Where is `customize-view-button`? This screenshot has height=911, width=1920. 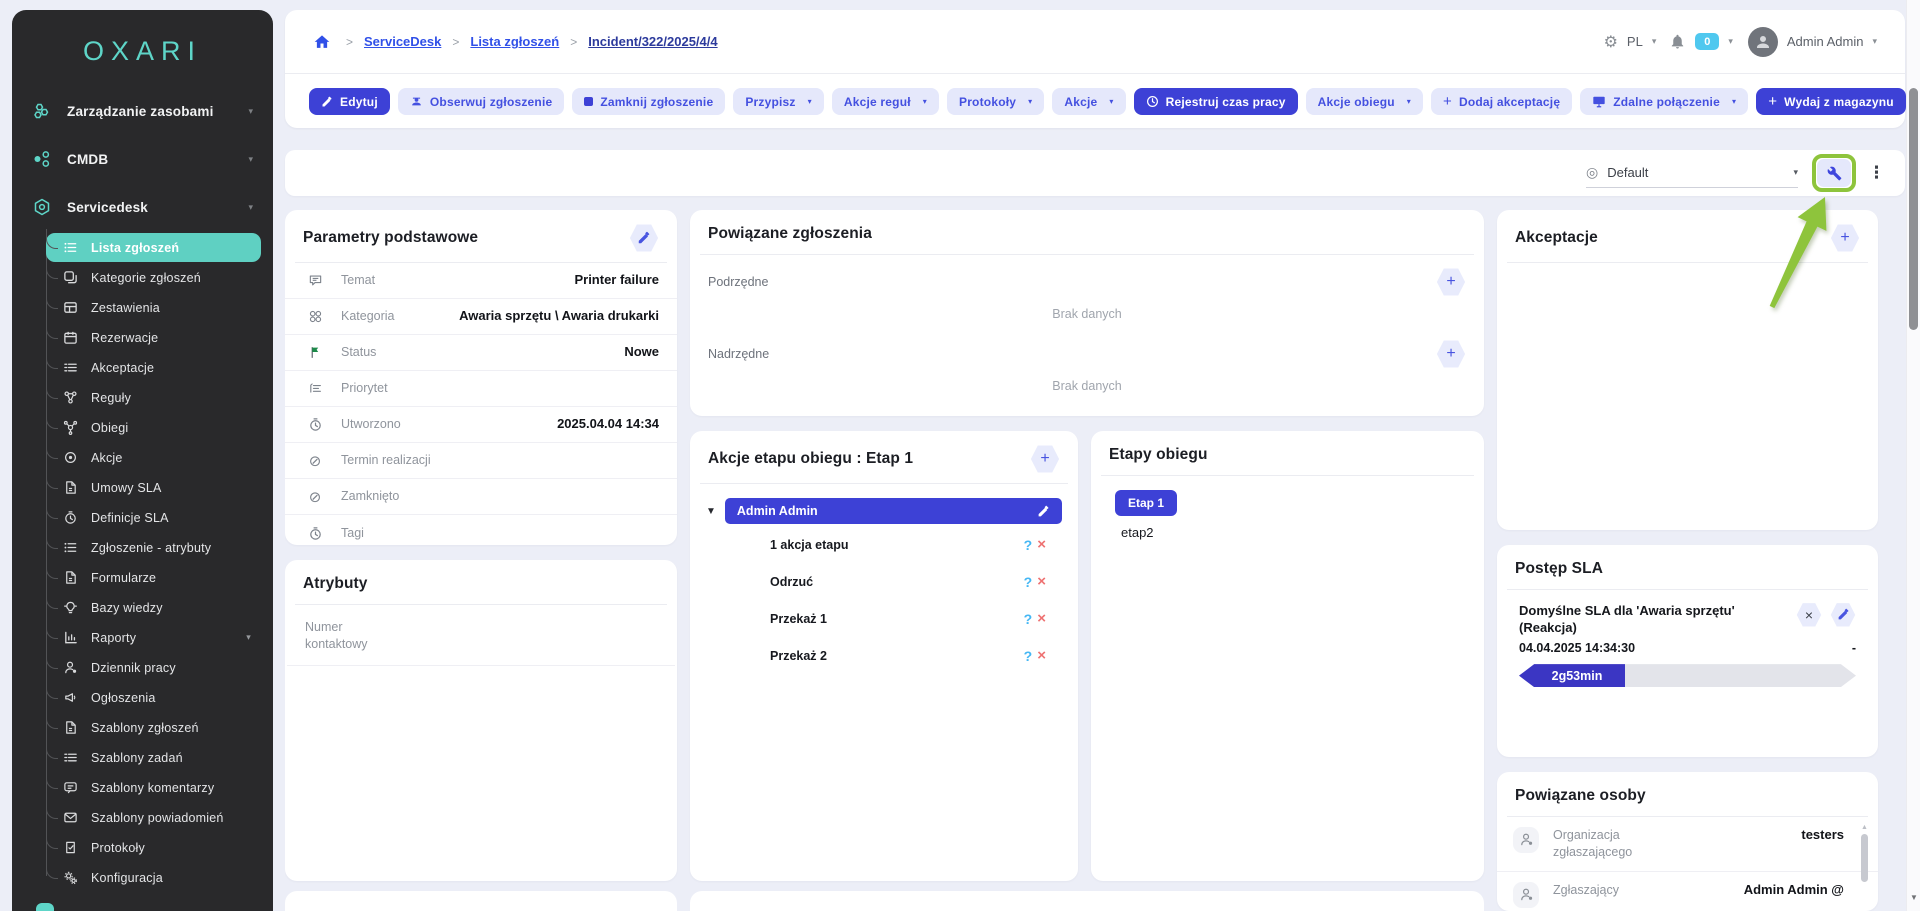
customize-view-button is located at coordinates (1834, 173).